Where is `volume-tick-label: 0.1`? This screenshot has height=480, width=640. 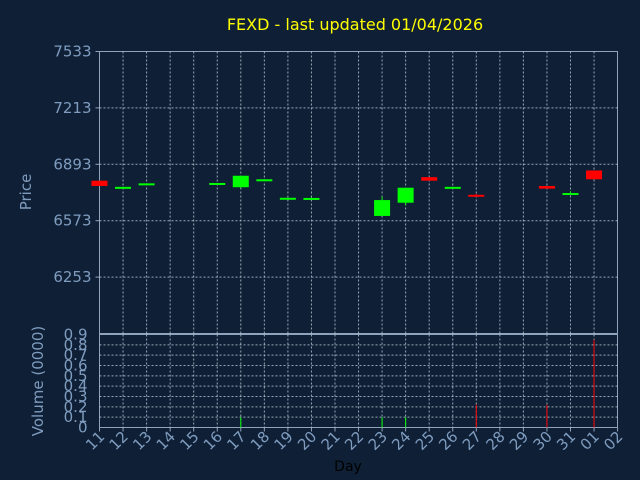 volume-tick-label: 0.1 is located at coordinates (76, 417).